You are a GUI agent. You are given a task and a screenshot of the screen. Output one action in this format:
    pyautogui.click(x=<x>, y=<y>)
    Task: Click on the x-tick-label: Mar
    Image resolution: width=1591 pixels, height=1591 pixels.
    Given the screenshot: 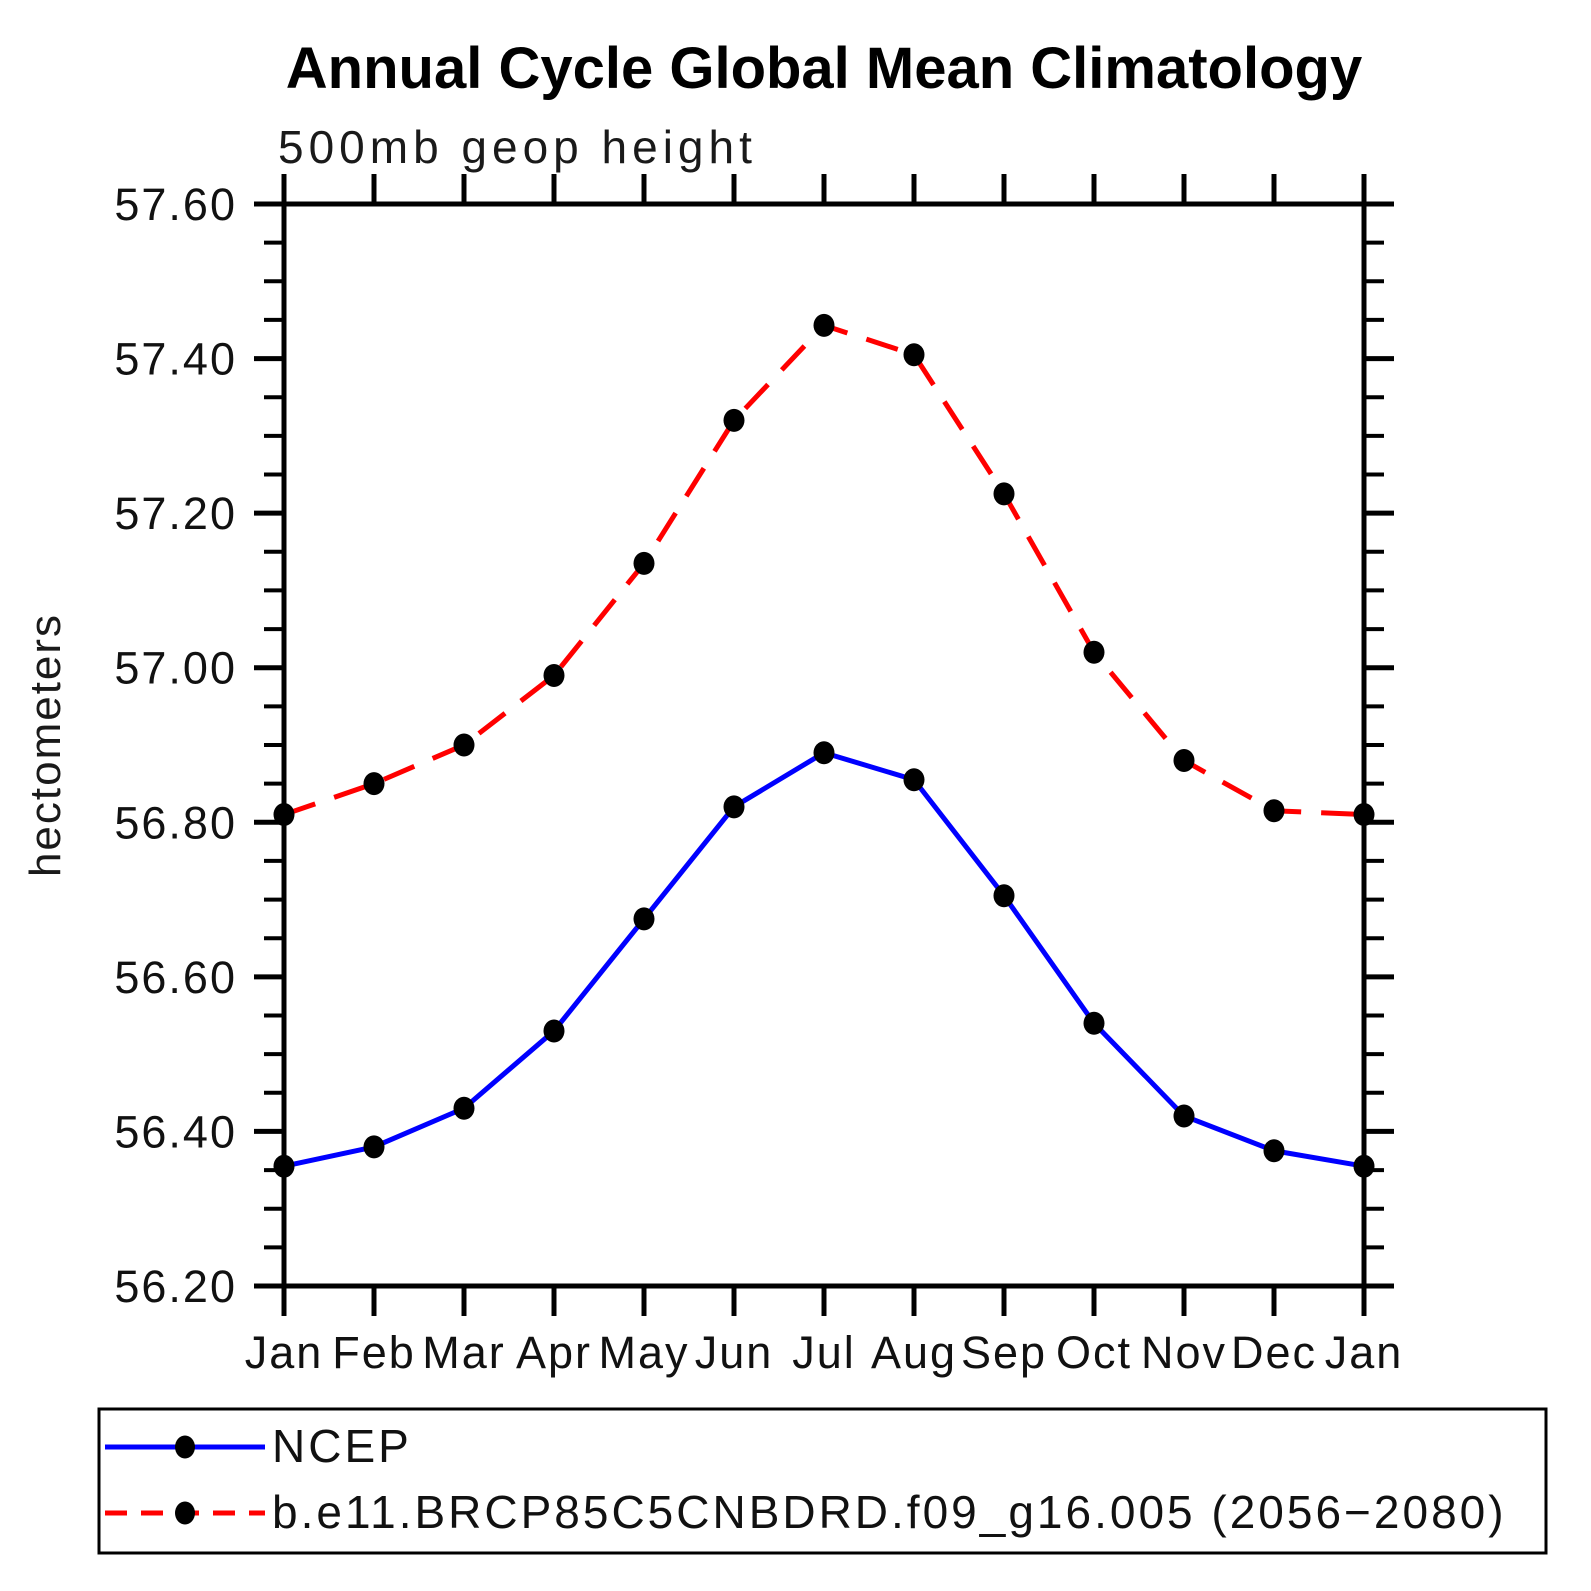 What is the action you would take?
    pyautogui.click(x=464, y=1352)
    